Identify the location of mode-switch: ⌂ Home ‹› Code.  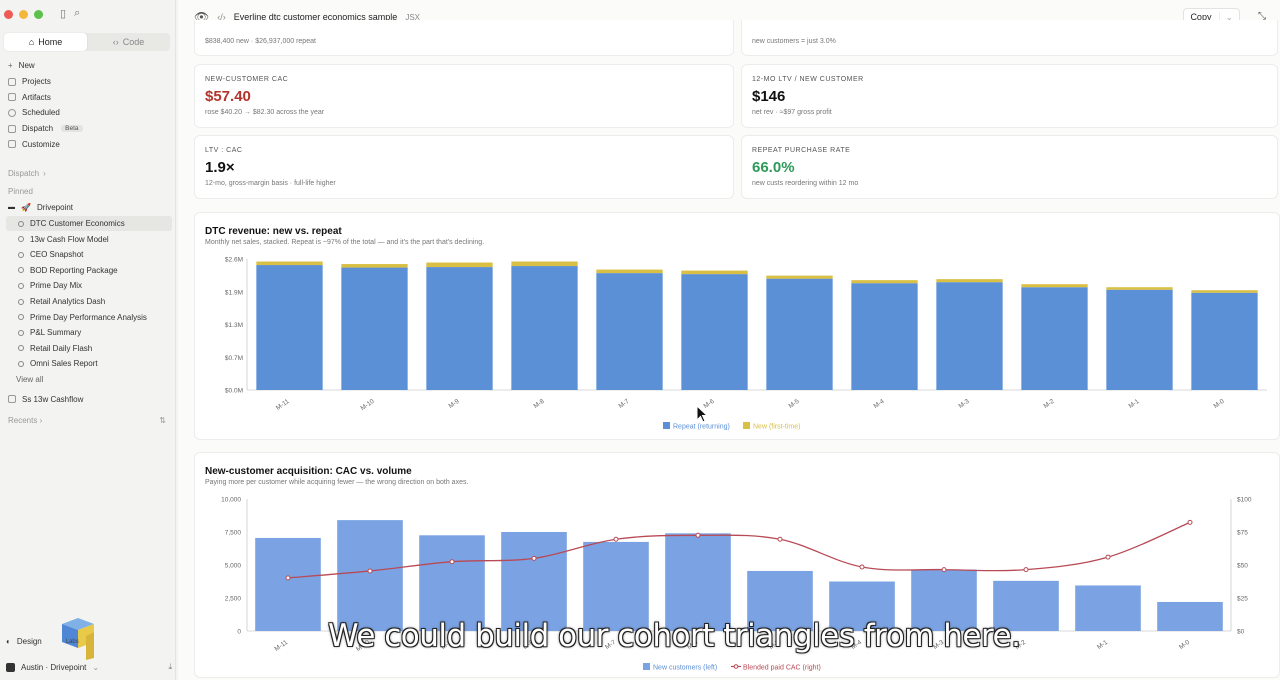
(87, 42).